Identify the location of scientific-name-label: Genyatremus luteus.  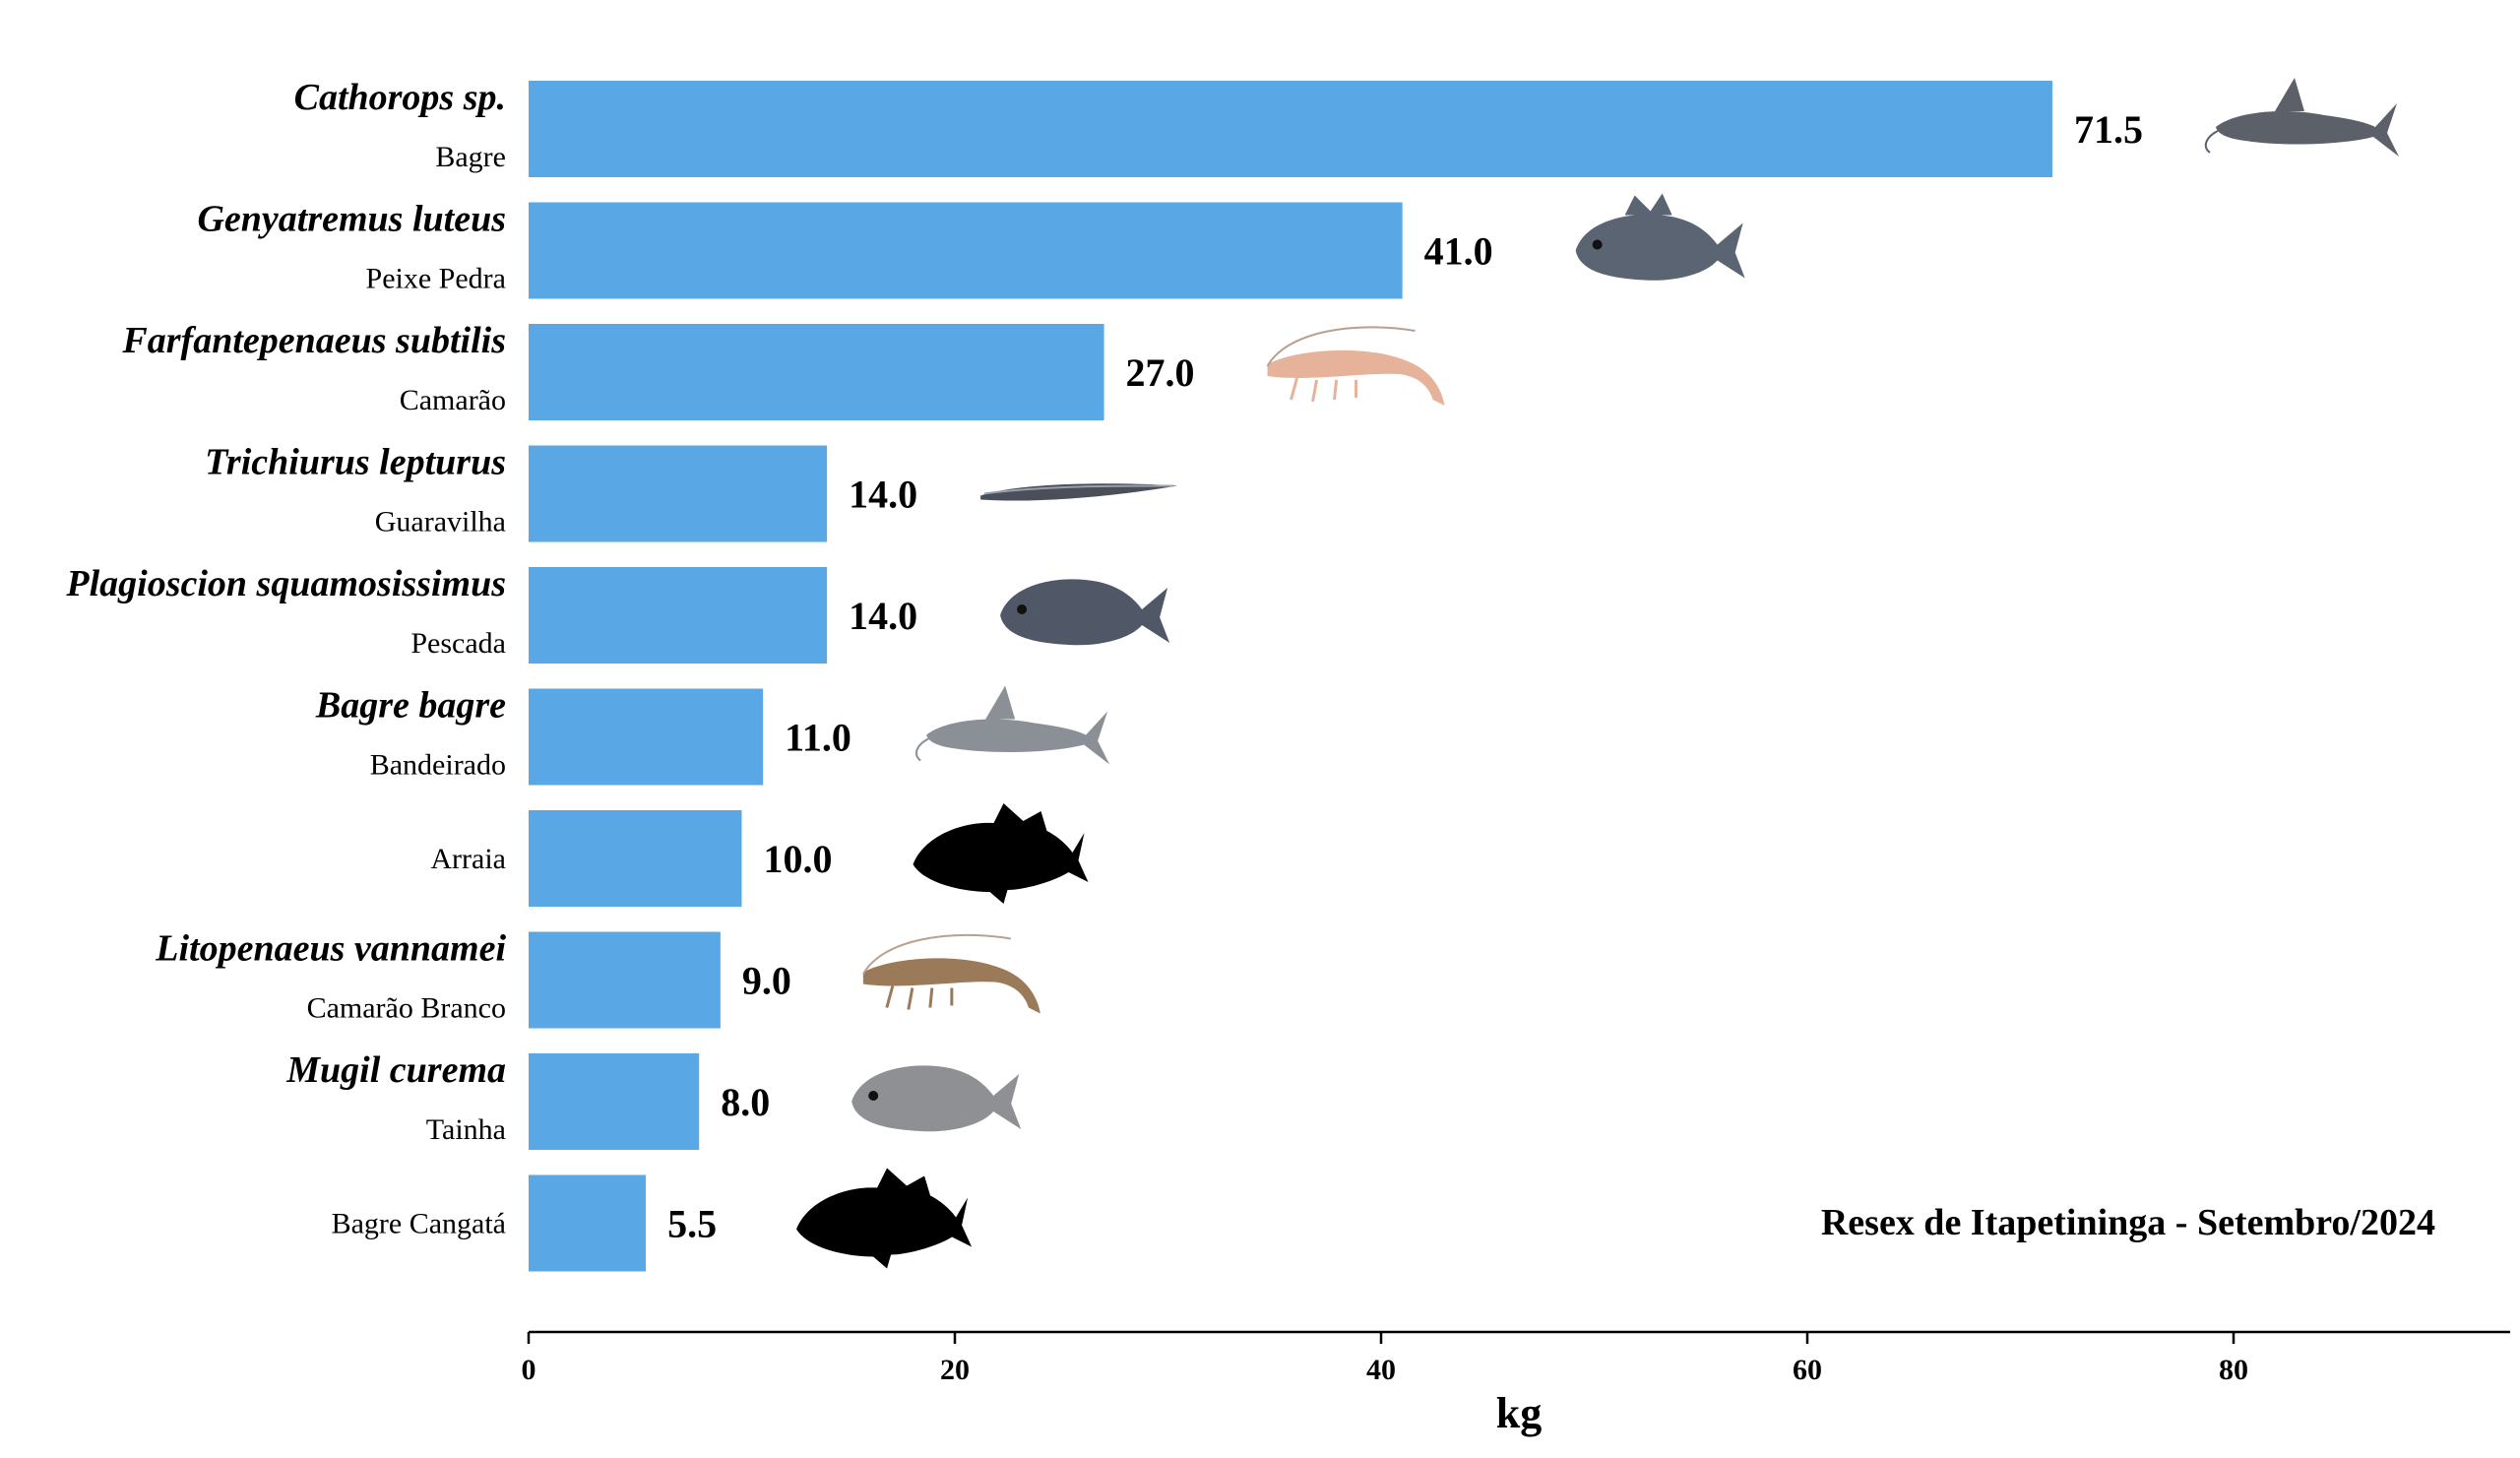
(351, 219).